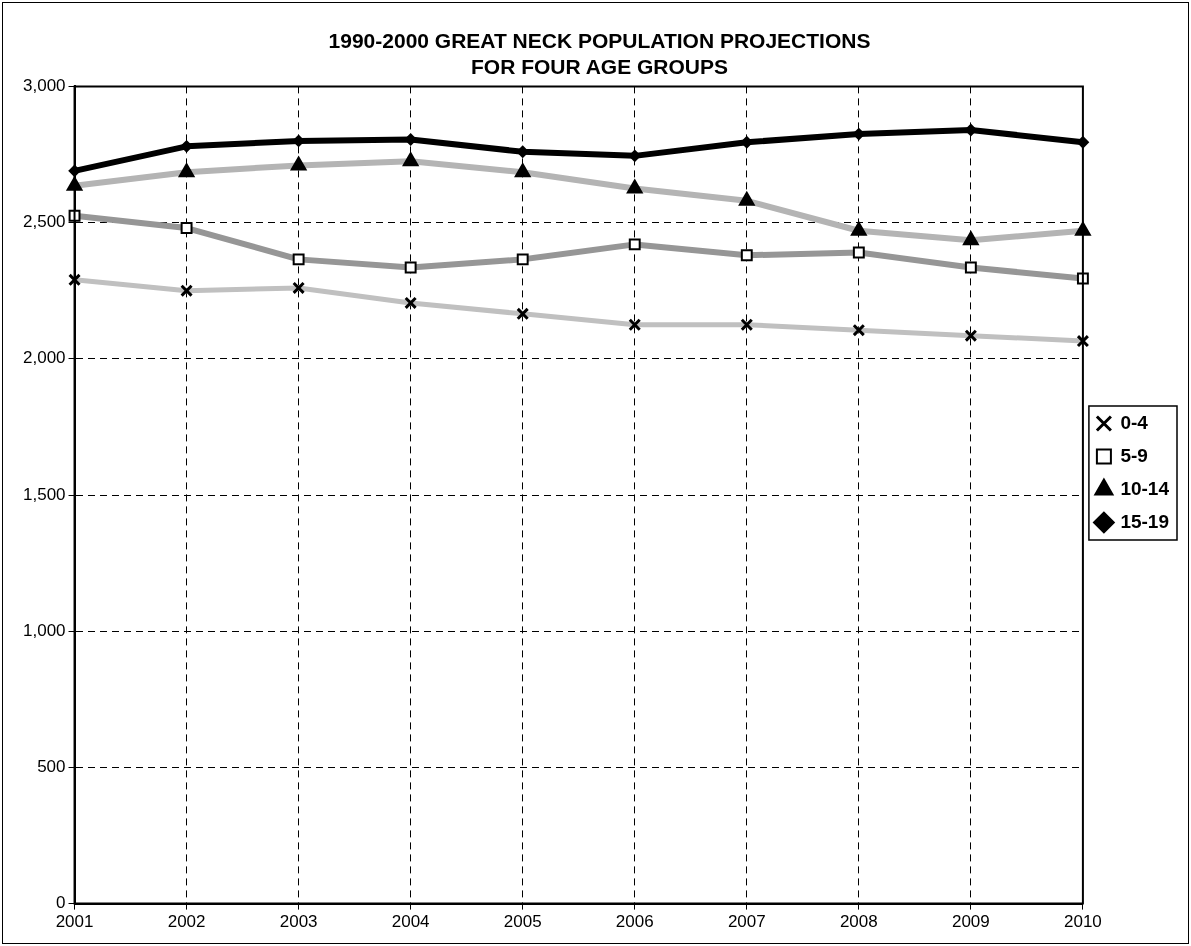  Describe the element at coordinates (61, 903) in the screenshot. I see `y-tick-label: 0` at that location.